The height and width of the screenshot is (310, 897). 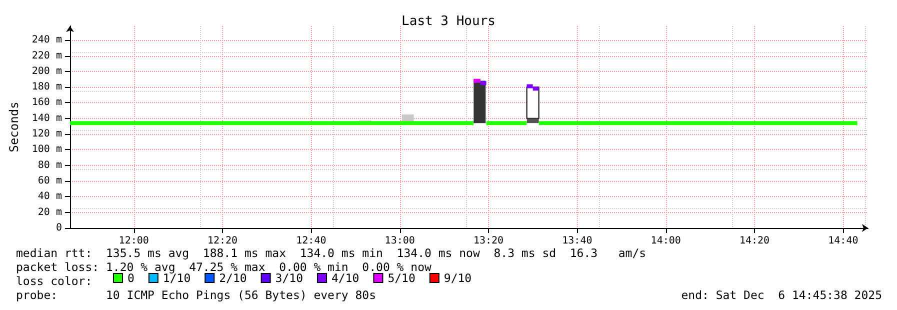 What do you see at coordinates (47, 71) in the screenshot?
I see `y-tick-label: 200 m` at bounding box center [47, 71].